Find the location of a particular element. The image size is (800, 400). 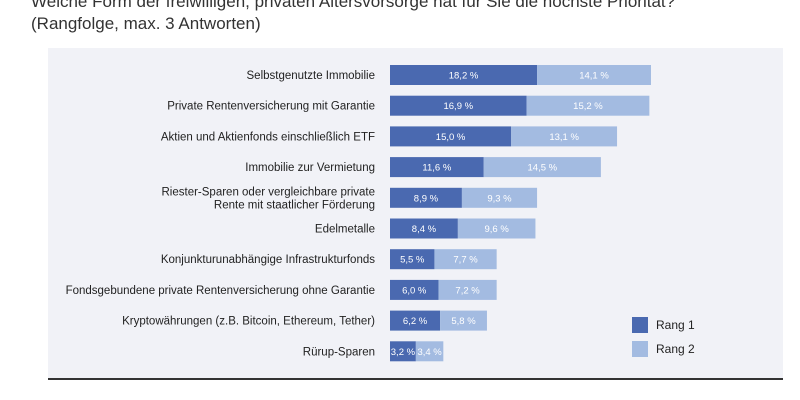

category-label: Immobilie zur Vermietung is located at coordinates (310, 168).